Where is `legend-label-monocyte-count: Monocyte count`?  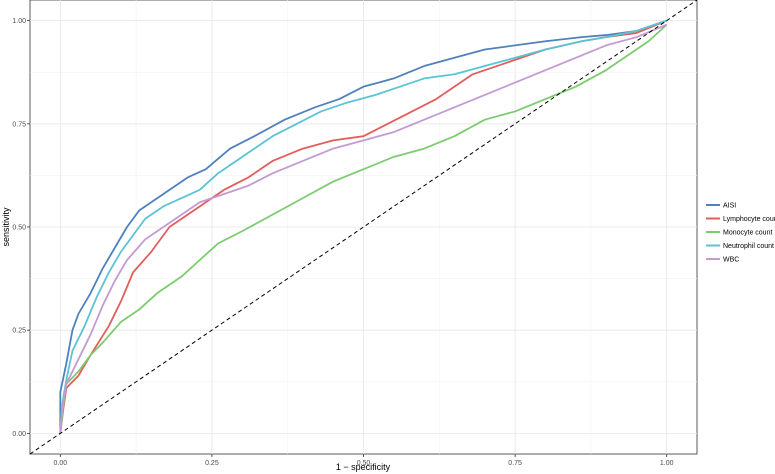
legend-label-monocyte-count: Monocyte count is located at coordinates (747, 233).